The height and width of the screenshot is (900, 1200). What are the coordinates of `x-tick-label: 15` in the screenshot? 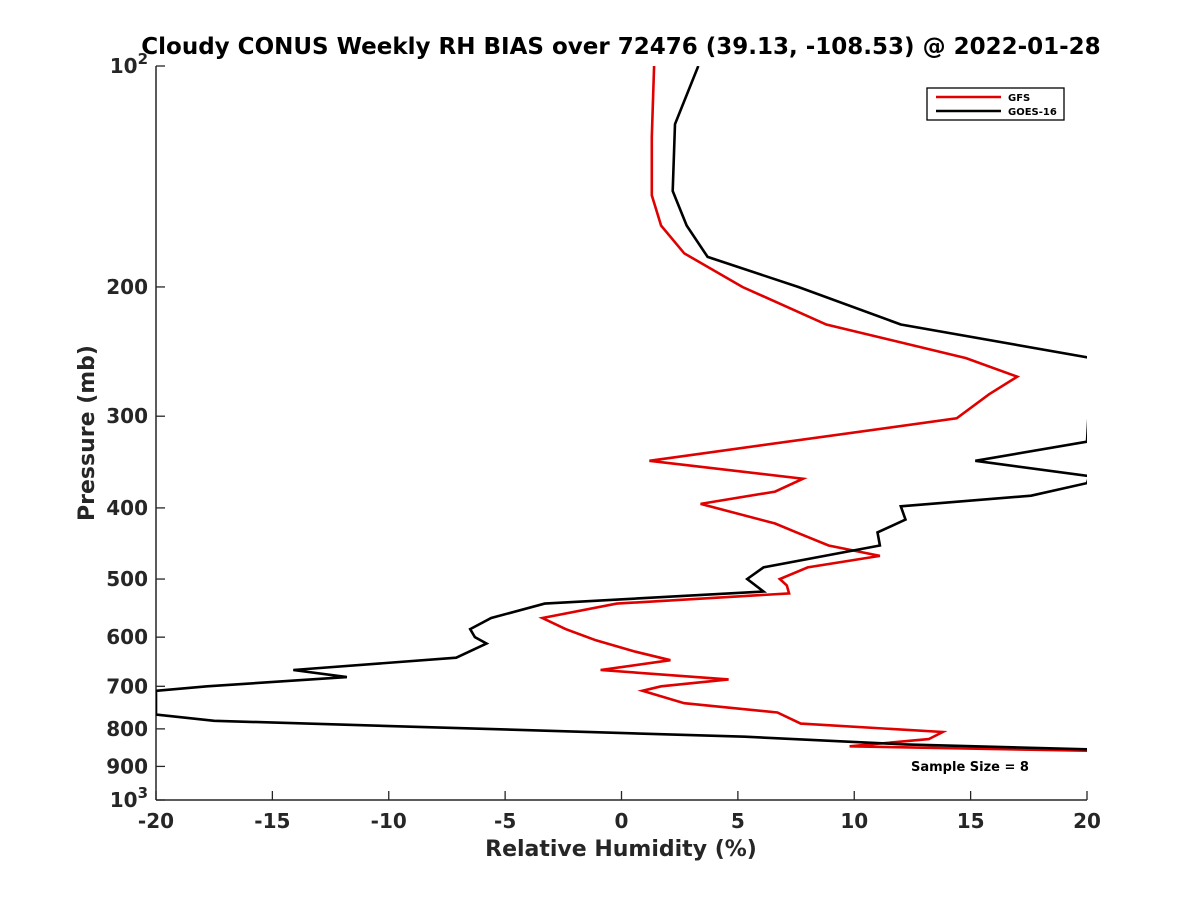 It's located at (971, 821).